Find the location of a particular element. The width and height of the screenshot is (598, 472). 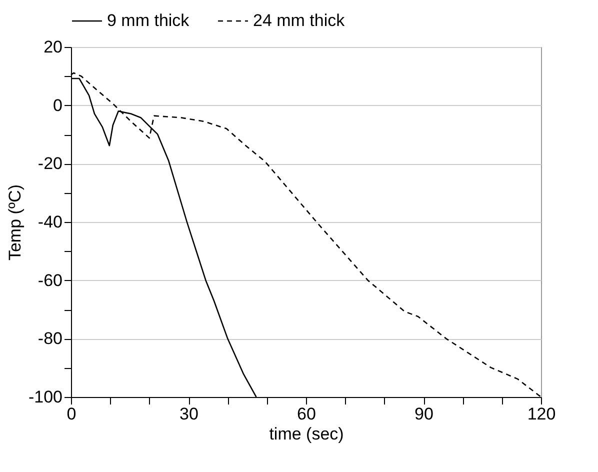

x-tick-label: 30 is located at coordinates (189, 414).